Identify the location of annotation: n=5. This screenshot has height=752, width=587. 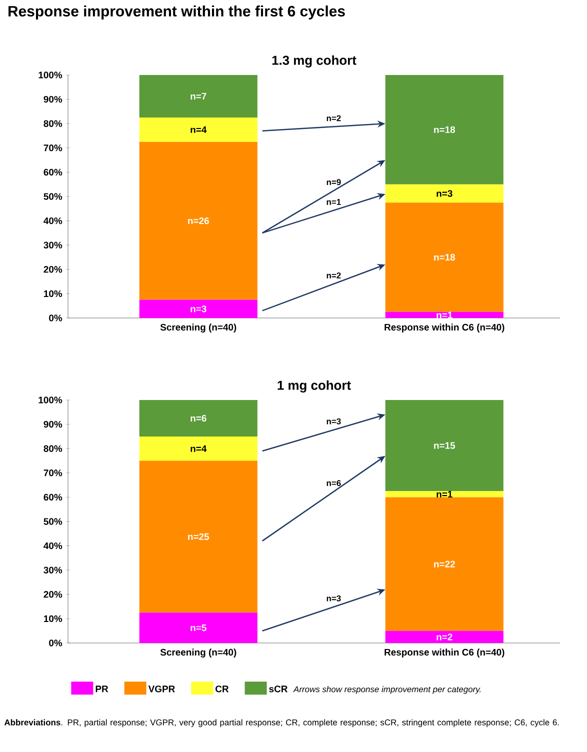
(198, 628).